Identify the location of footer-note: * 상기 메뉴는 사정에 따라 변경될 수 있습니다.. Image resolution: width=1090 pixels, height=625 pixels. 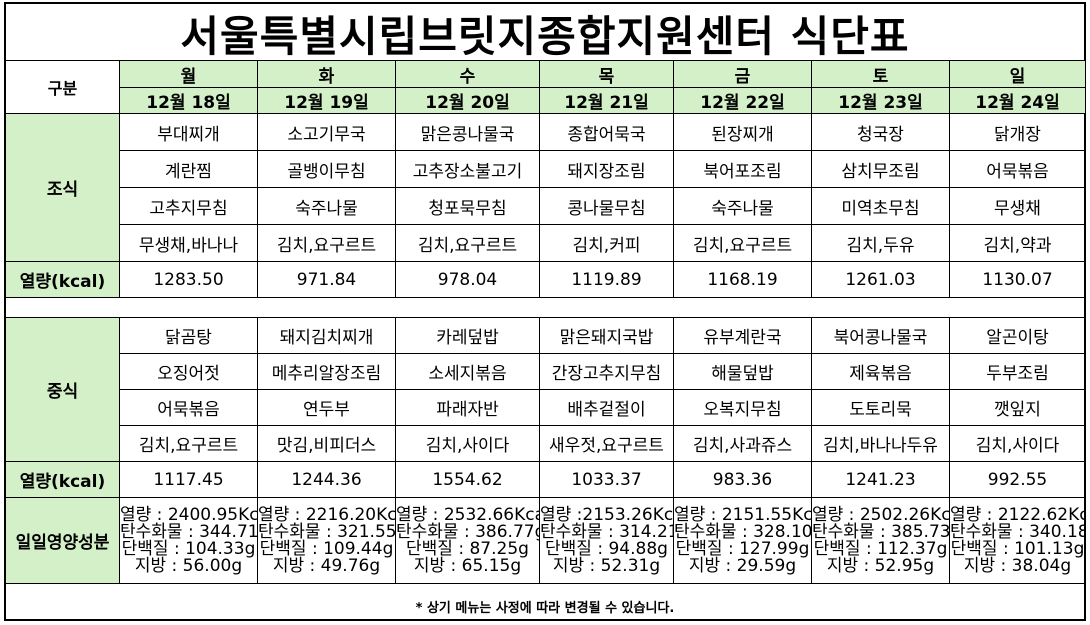
(545, 608).